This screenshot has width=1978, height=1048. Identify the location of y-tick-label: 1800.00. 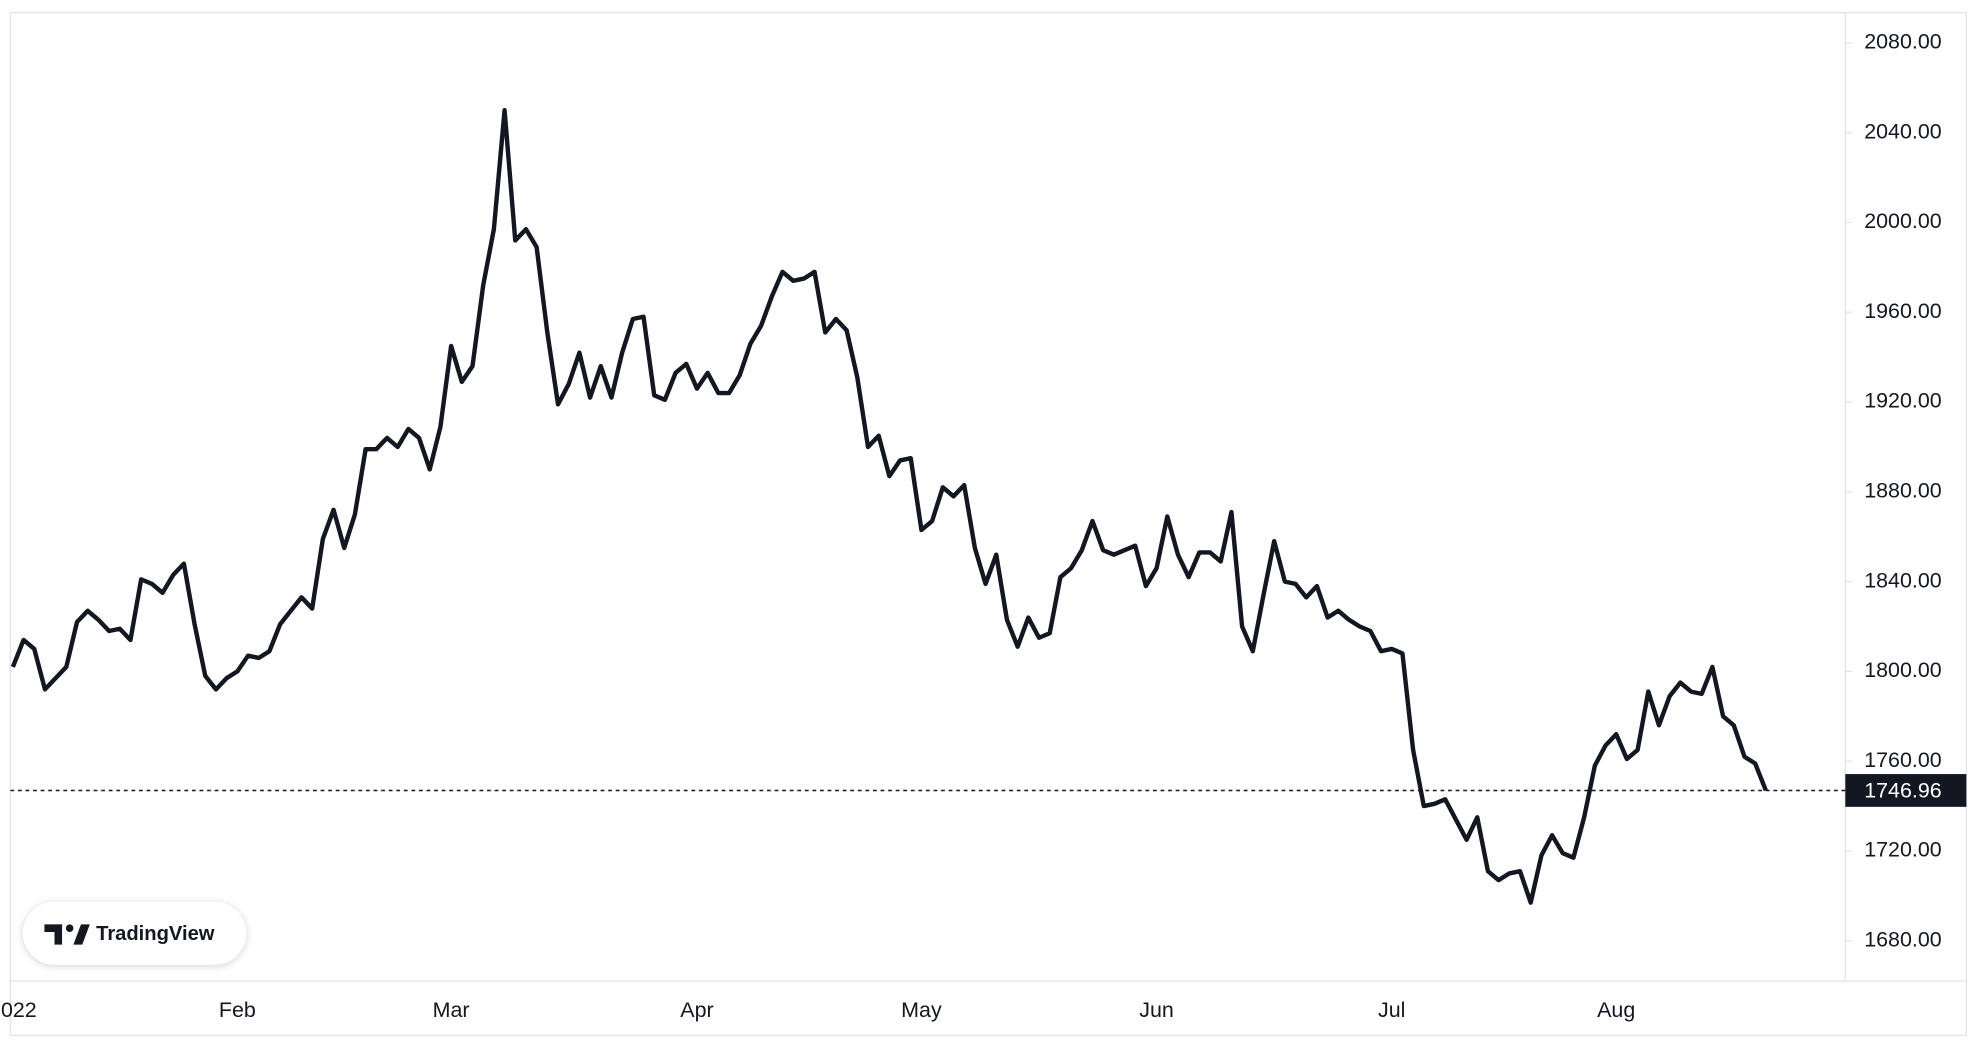
(1903, 670).